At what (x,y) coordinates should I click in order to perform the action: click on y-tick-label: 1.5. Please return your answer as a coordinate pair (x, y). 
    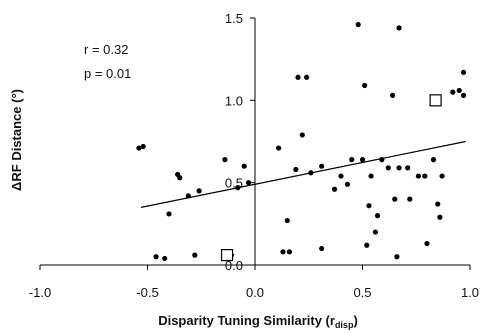
    Looking at the image, I should click on (234, 18).